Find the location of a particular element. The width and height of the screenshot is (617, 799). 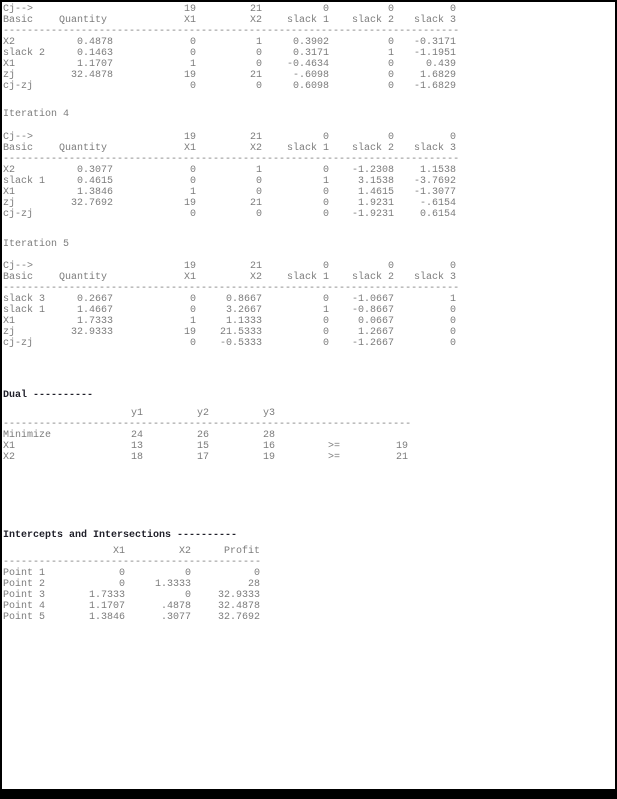

tableau-row: slack 2 0.1463 0 0 0.3171 1 -1.1951 is located at coordinates (231, 53).